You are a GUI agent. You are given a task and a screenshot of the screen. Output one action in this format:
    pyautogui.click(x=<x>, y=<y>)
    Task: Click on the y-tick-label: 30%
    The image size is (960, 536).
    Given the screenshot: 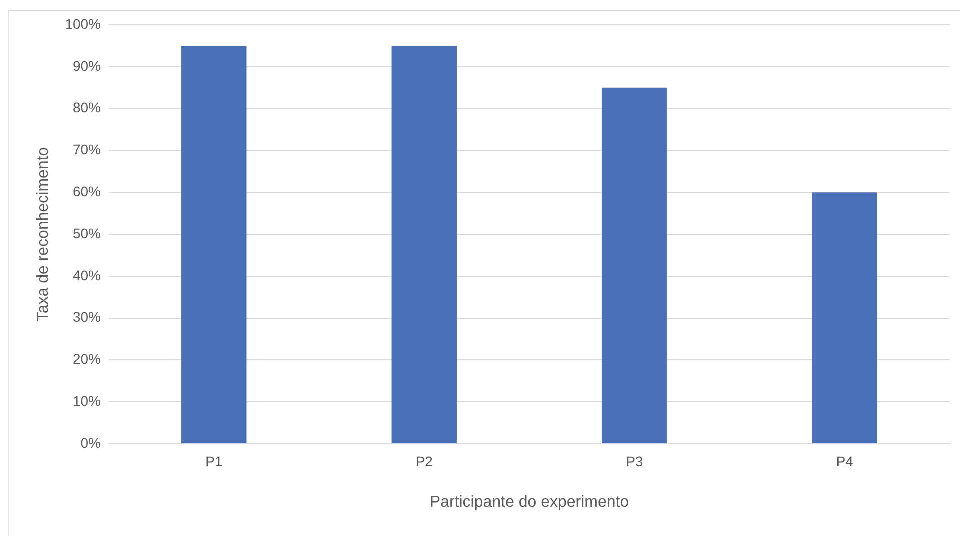 What is the action you would take?
    pyautogui.click(x=87, y=317)
    